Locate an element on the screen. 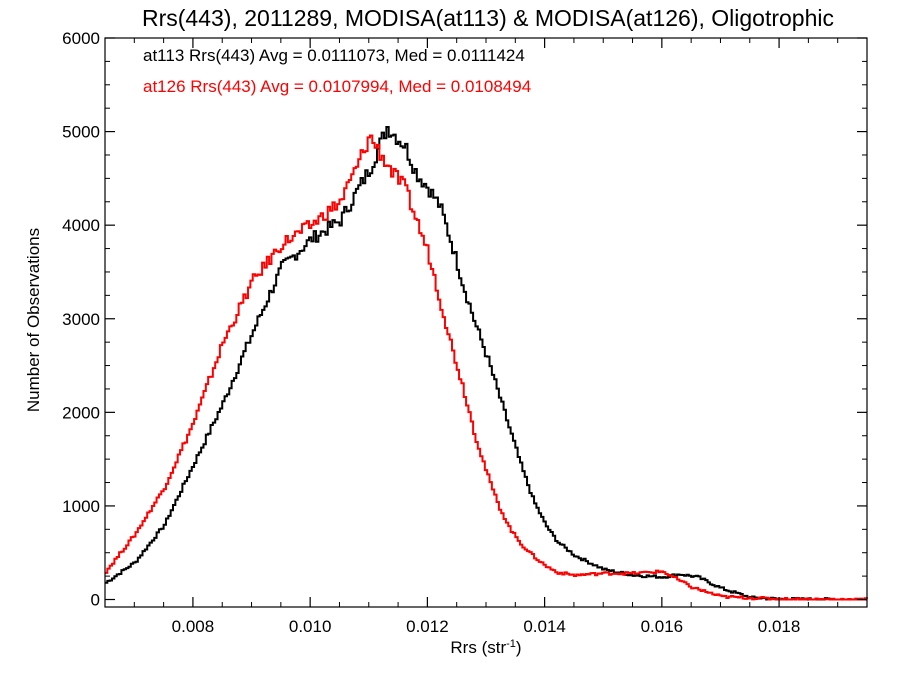 The image size is (900, 675). x-axis-title: Rrs (str-1) is located at coordinates (485, 647).